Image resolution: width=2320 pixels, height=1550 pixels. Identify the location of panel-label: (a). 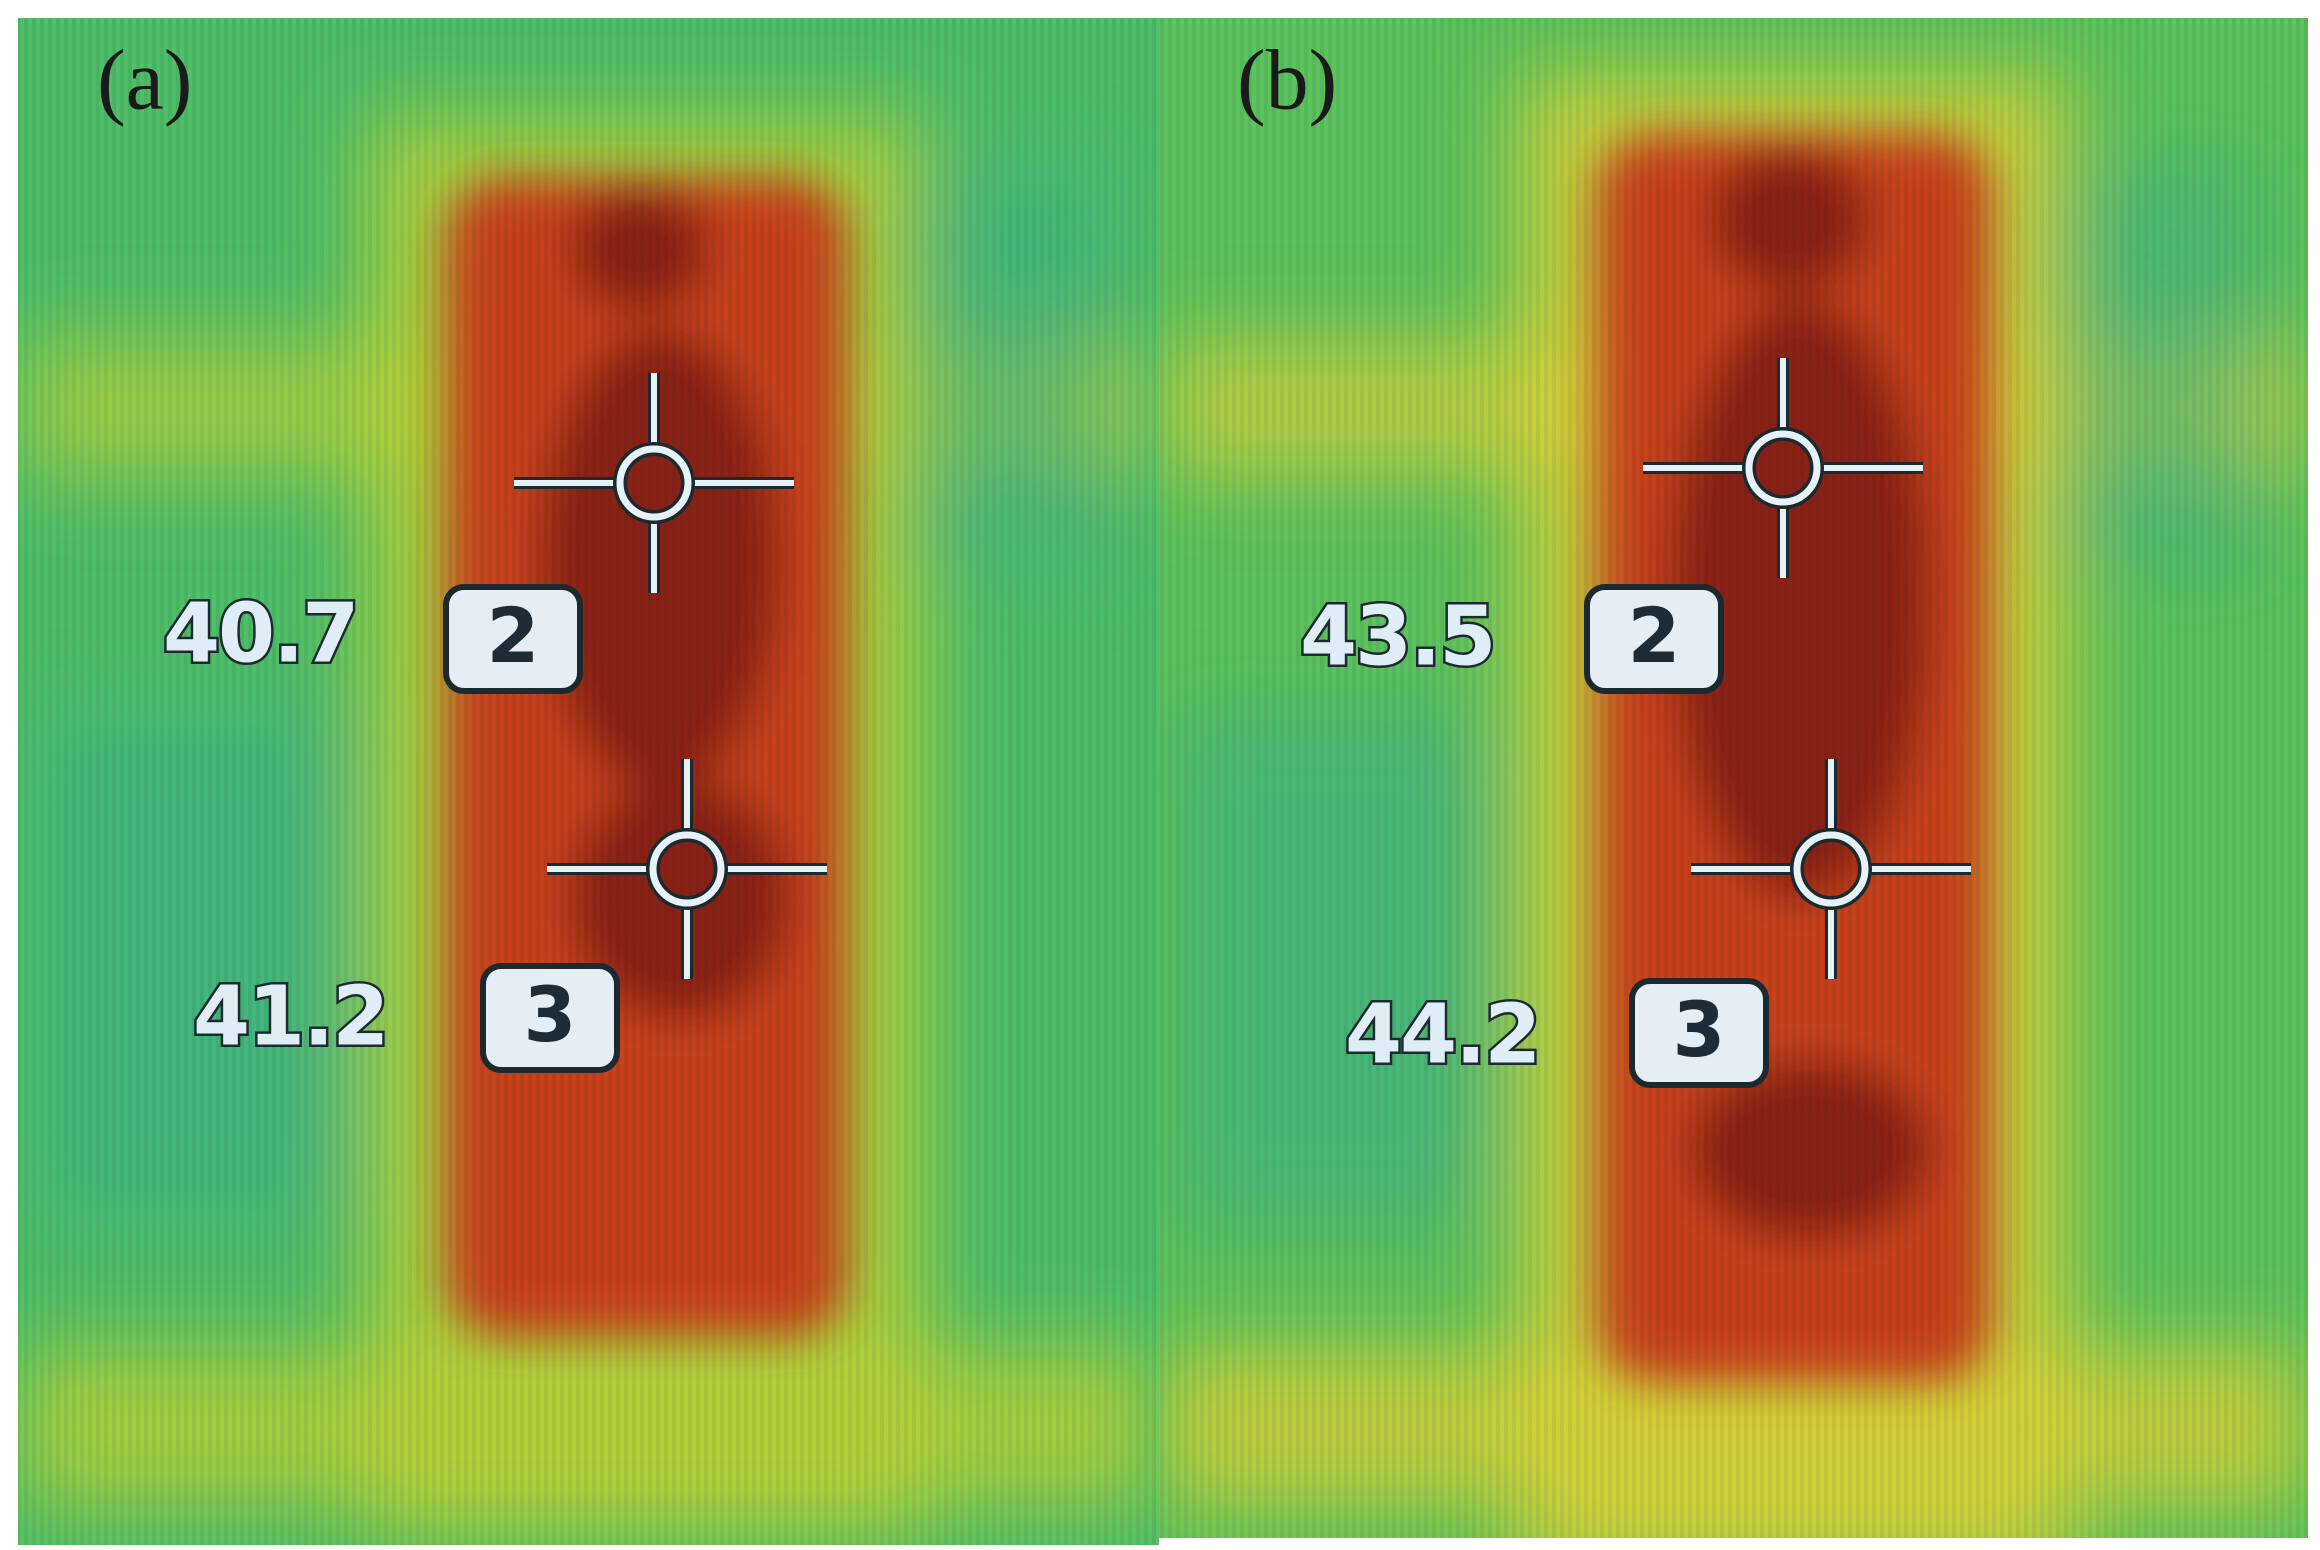
(144, 80).